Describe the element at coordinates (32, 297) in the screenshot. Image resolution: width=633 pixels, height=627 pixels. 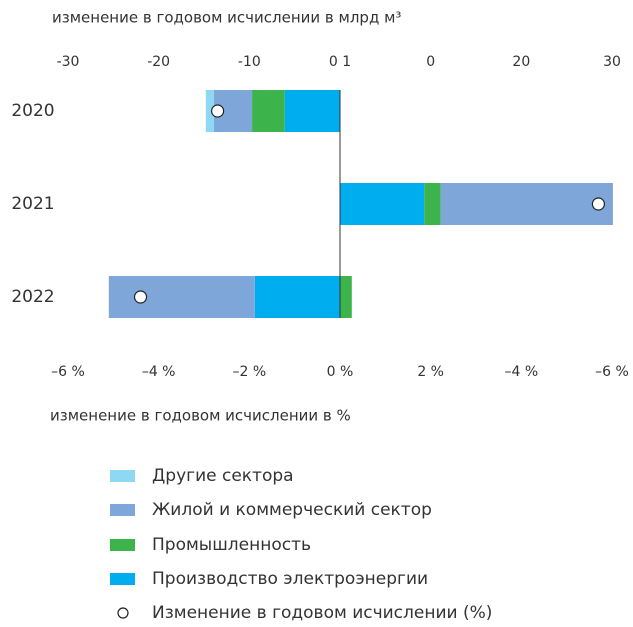
I see `y-tick-label: 2022` at that location.